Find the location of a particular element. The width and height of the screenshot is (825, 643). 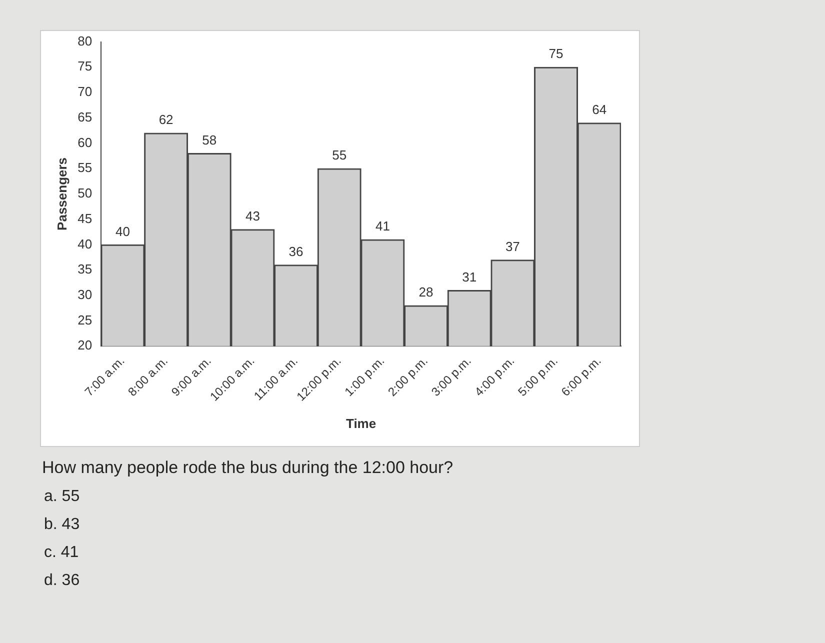

data-label: 31 is located at coordinates (469, 276).